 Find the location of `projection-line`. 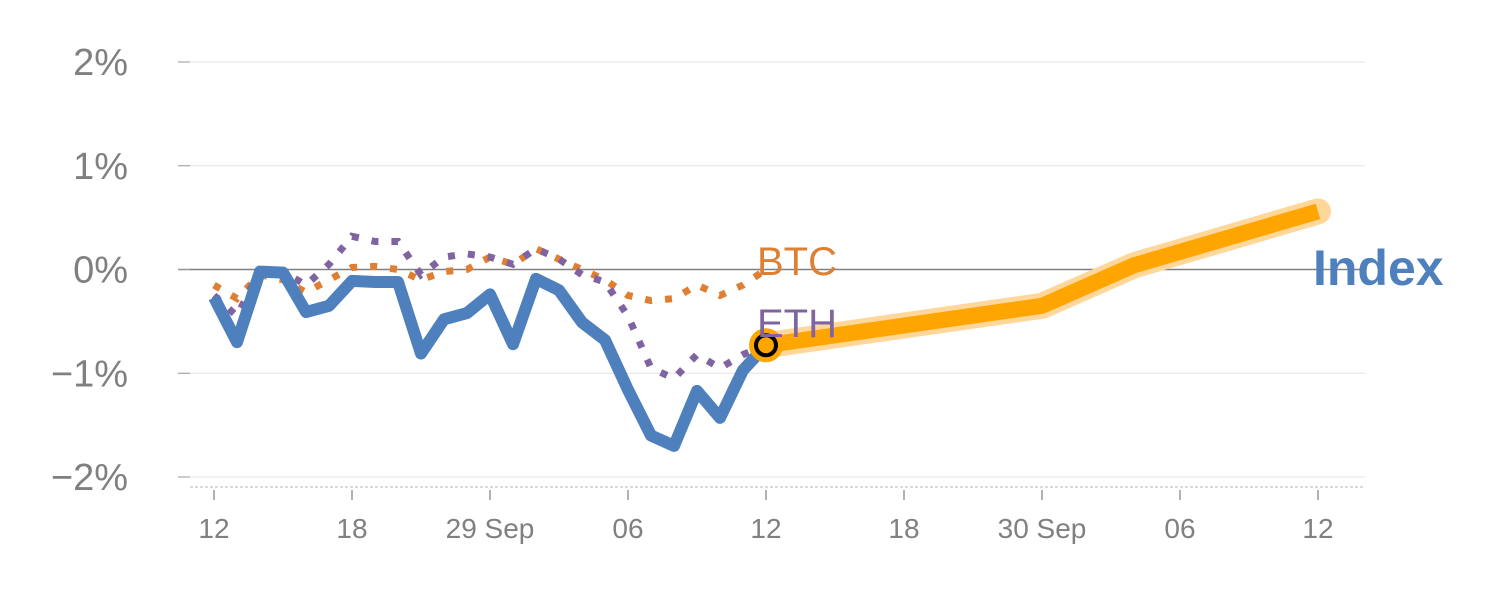

projection-line is located at coordinates (1042, 278).